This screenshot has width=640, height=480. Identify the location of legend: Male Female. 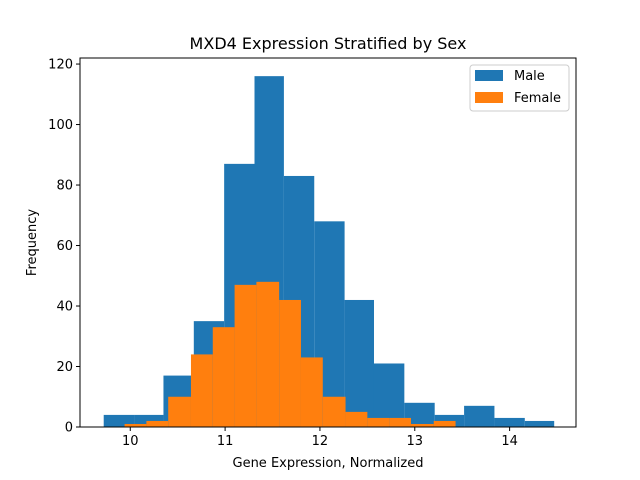
(519, 88).